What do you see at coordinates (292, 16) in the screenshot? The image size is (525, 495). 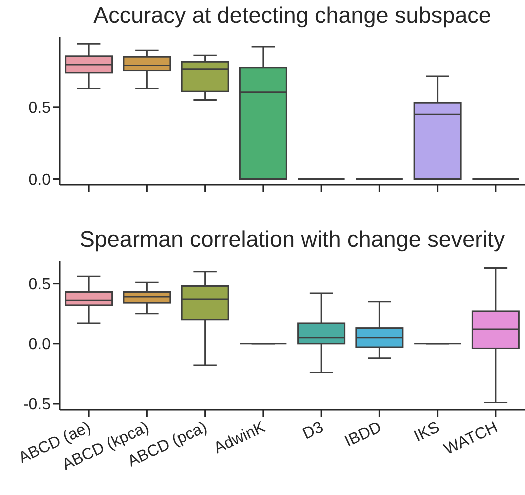 I see `chart-title: Accuracy at detecting change subspace` at bounding box center [292, 16].